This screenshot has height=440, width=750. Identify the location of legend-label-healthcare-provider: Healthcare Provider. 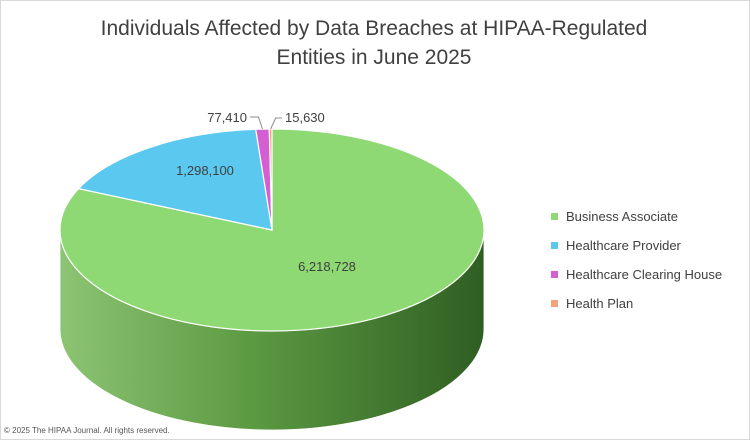
(623, 245).